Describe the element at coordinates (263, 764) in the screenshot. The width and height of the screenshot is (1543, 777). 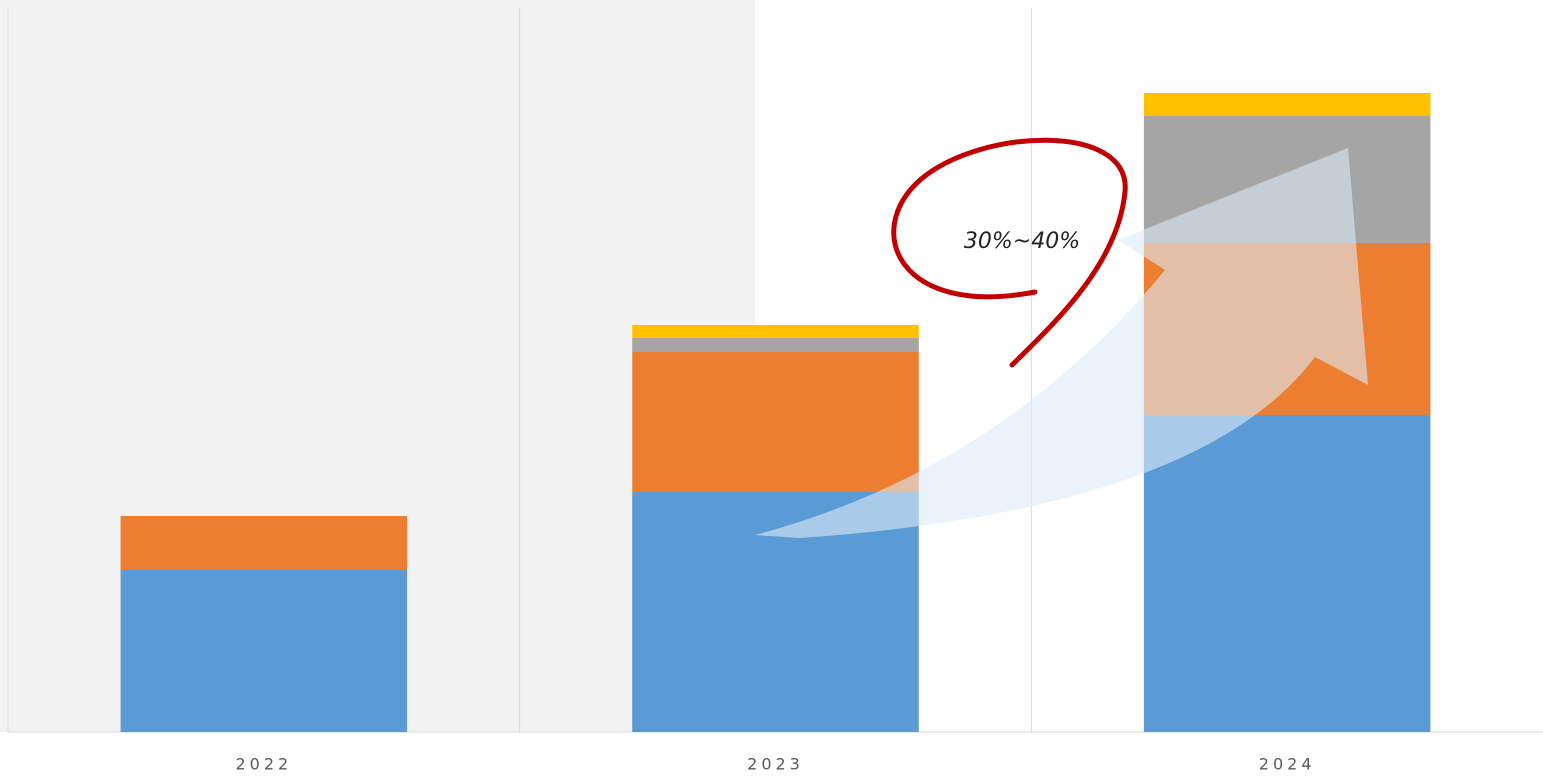
I see `x-tick-label: 2022` at that location.